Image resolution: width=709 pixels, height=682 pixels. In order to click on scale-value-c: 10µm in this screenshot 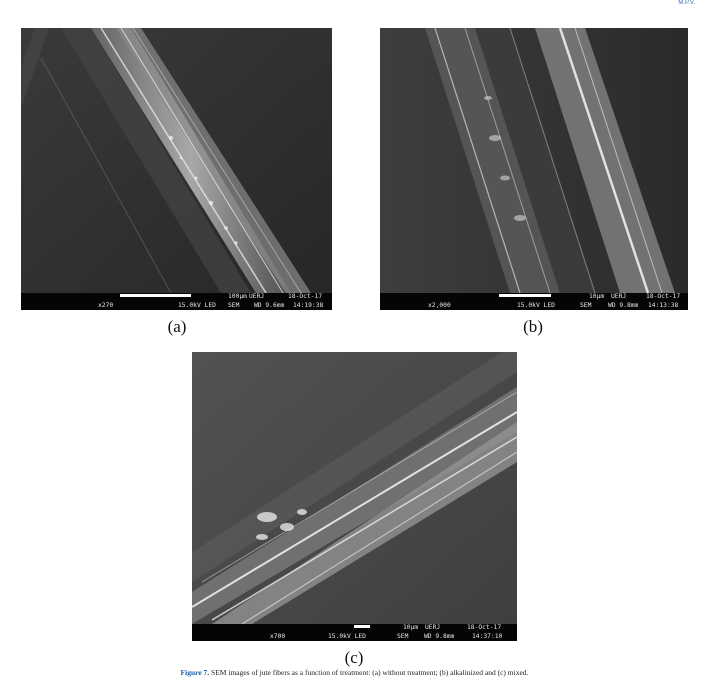, I will do `click(411, 627)`.